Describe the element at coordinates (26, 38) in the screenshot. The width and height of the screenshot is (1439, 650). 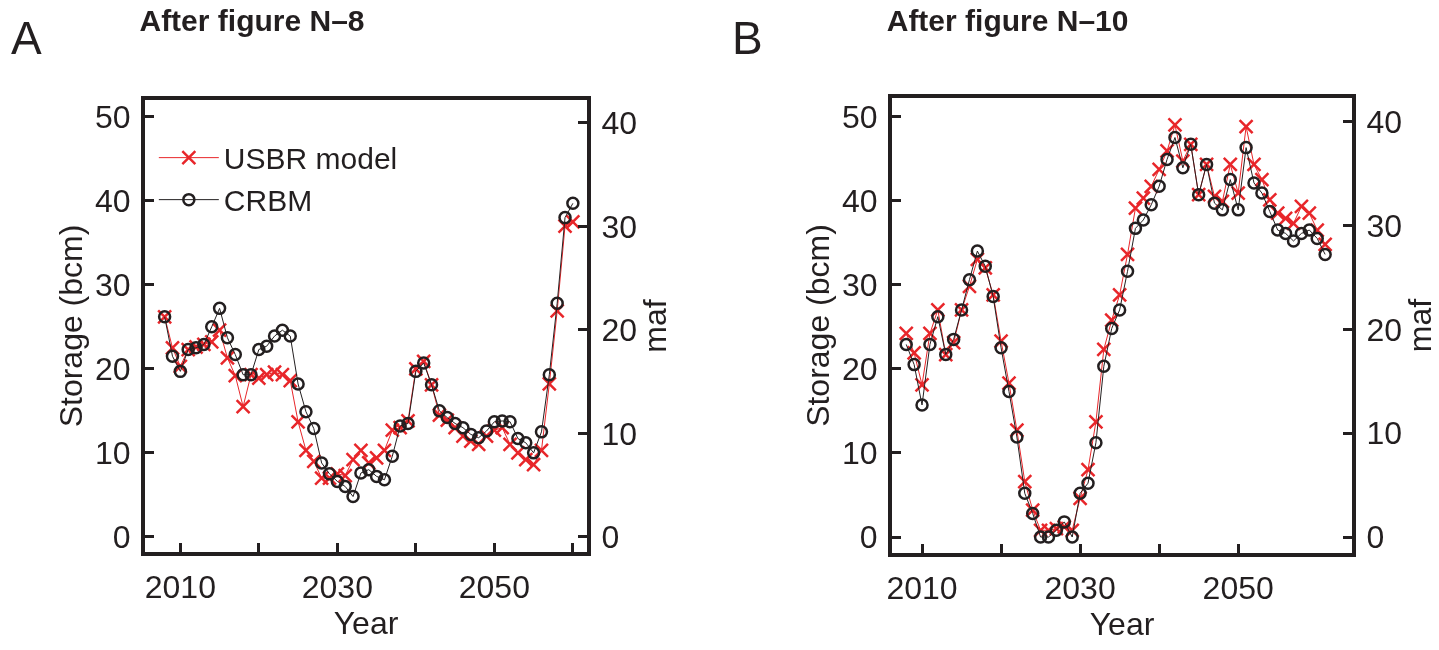
I see `text: A` at that location.